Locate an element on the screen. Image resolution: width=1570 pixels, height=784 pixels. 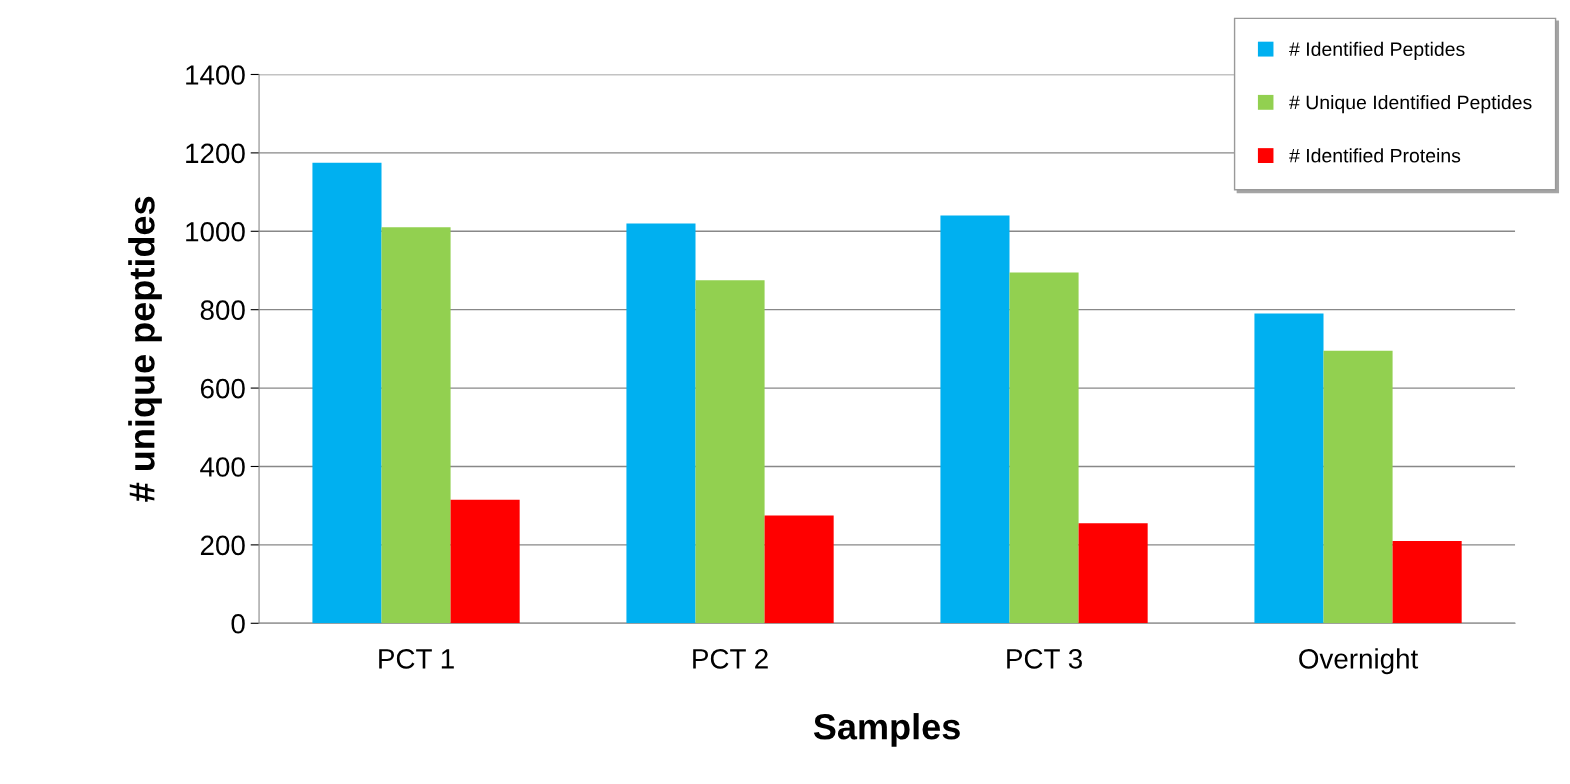
y-tick-label: 1400 is located at coordinates (215, 75).